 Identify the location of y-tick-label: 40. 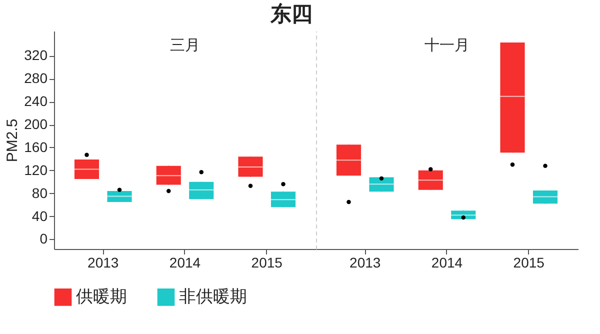
(40, 216).